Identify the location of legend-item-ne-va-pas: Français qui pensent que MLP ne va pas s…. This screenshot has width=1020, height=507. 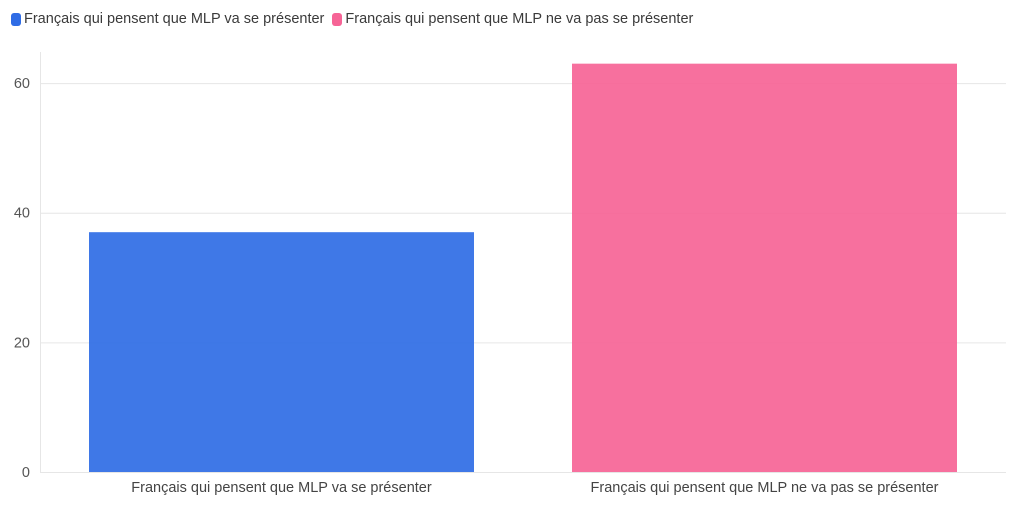
(512, 19).